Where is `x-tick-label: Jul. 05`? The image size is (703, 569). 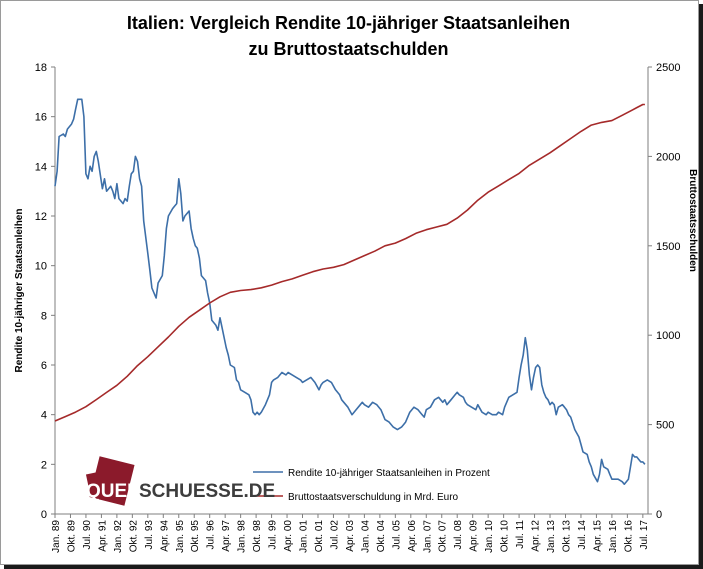 x-tick-label: Jul. 05 is located at coordinates (396, 535).